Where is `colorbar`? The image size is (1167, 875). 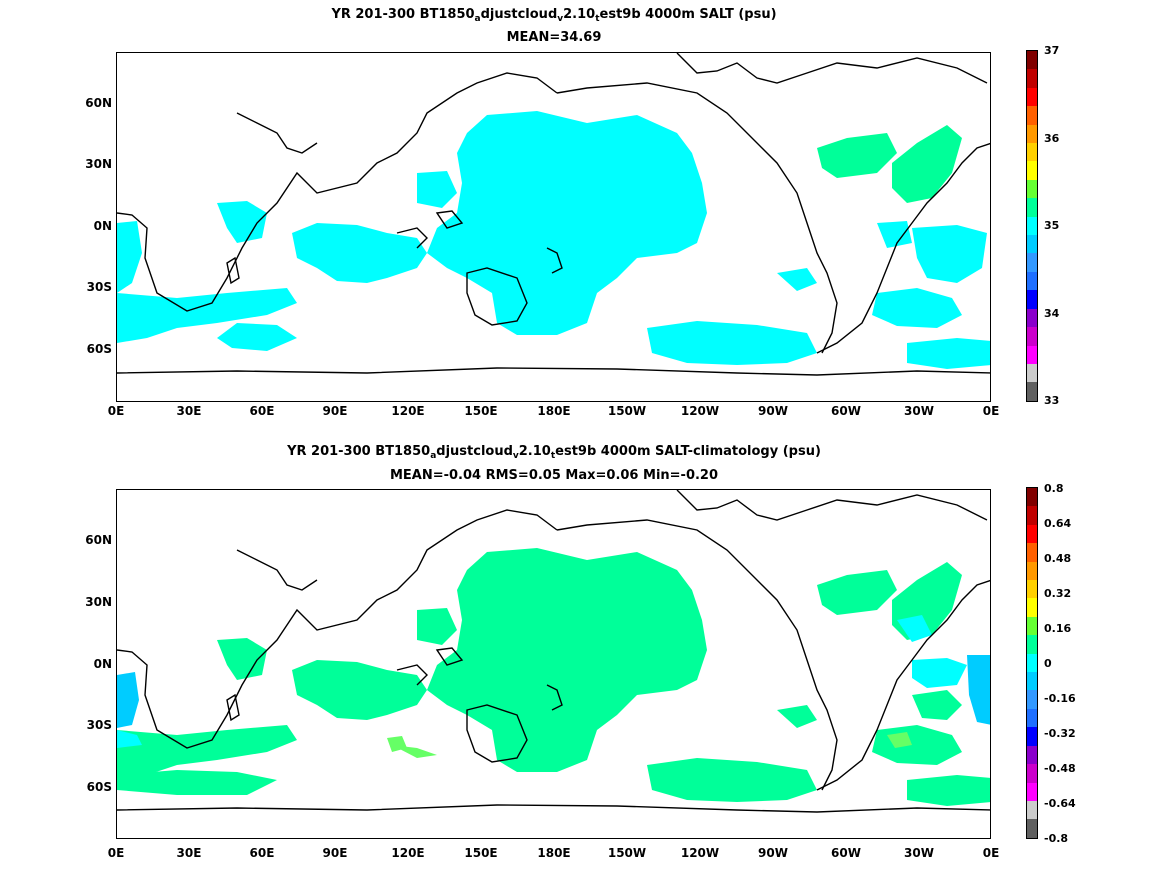 colorbar is located at coordinates (1032, 226).